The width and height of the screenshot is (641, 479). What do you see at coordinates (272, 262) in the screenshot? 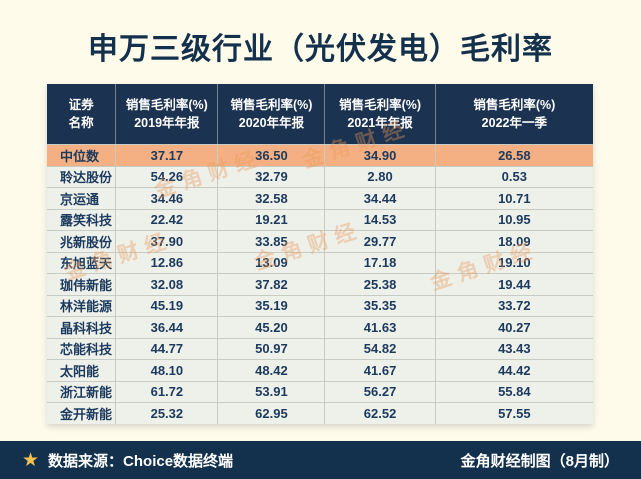
I see `value-cell: 13.09` at bounding box center [272, 262].